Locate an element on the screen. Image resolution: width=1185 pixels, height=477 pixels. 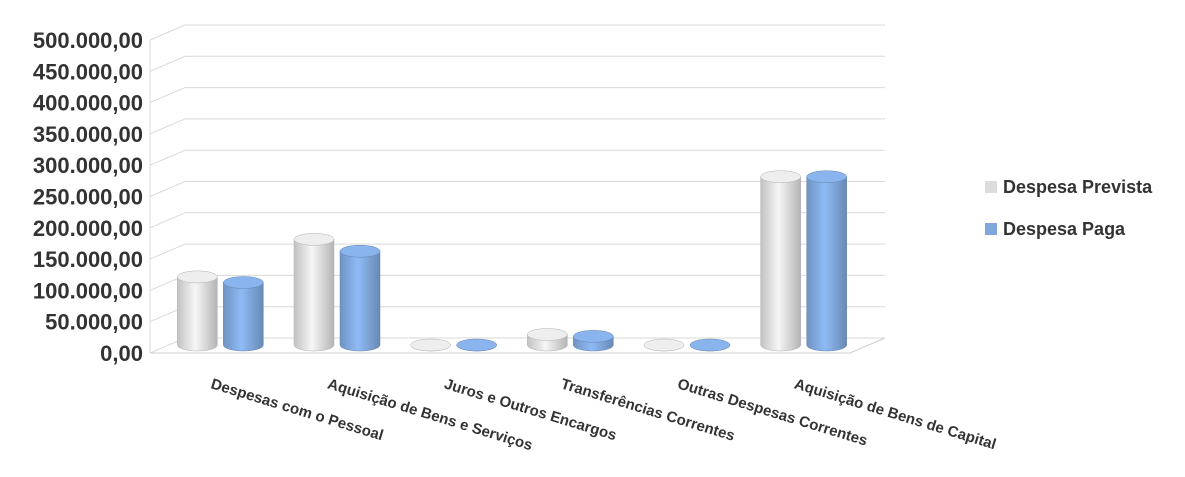
y-tick-label: 150.000,00 is located at coordinates (88, 259).